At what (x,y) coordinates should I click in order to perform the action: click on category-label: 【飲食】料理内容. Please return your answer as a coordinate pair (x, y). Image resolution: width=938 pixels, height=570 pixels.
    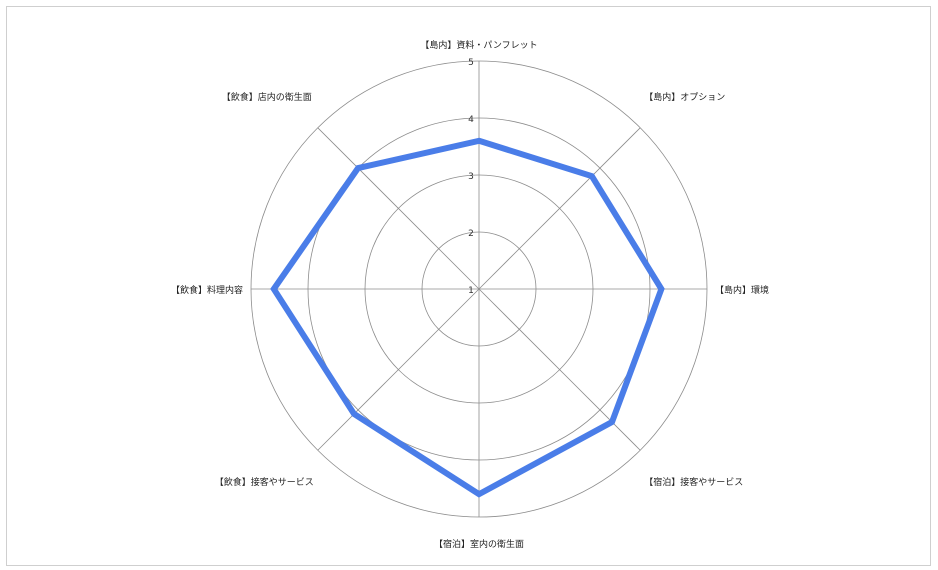
    Looking at the image, I should click on (207, 290).